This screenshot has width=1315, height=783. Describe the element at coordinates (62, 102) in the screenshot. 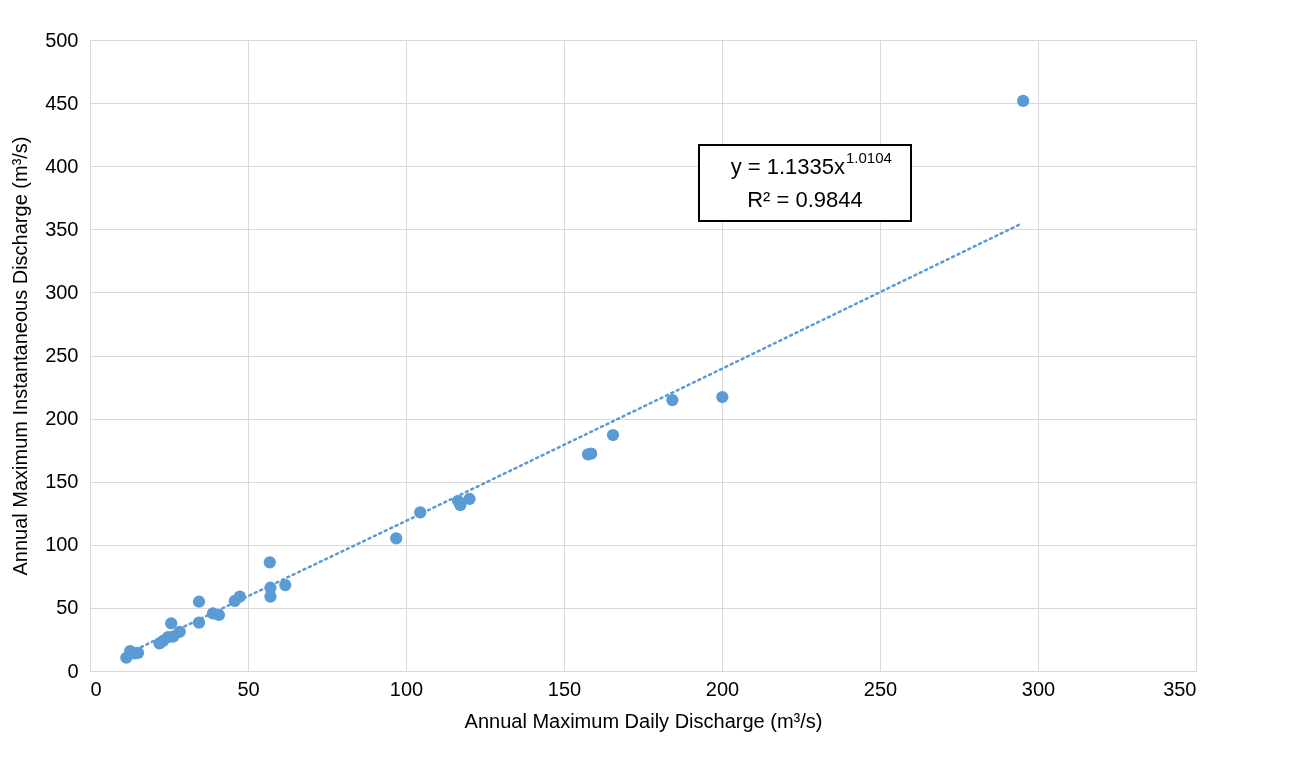

I see `y-tick-label: 450` at that location.